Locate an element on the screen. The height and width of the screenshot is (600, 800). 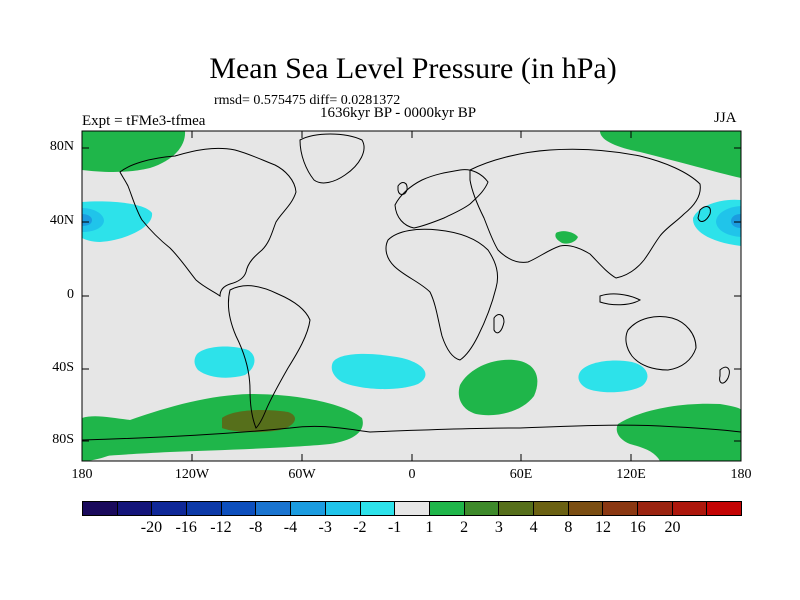
colorbar-label: -1 is located at coordinates (394, 527).